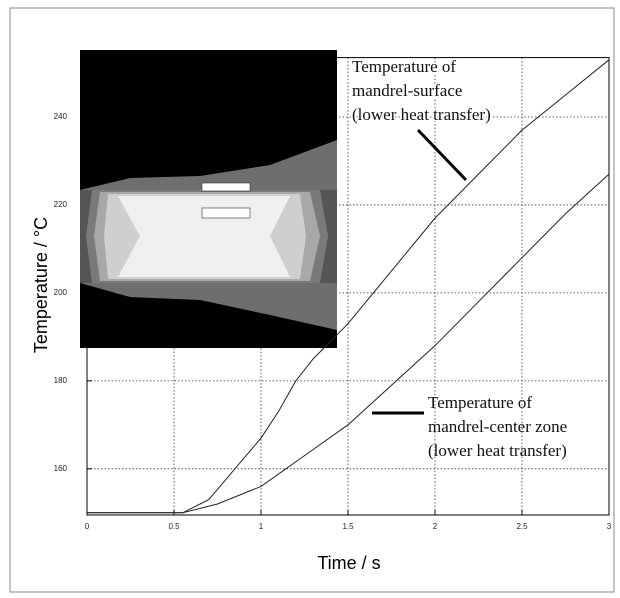 This screenshot has height=598, width=620. Describe the element at coordinates (41, 285) in the screenshot. I see `y-axis-label: Temperature / °C` at that location.